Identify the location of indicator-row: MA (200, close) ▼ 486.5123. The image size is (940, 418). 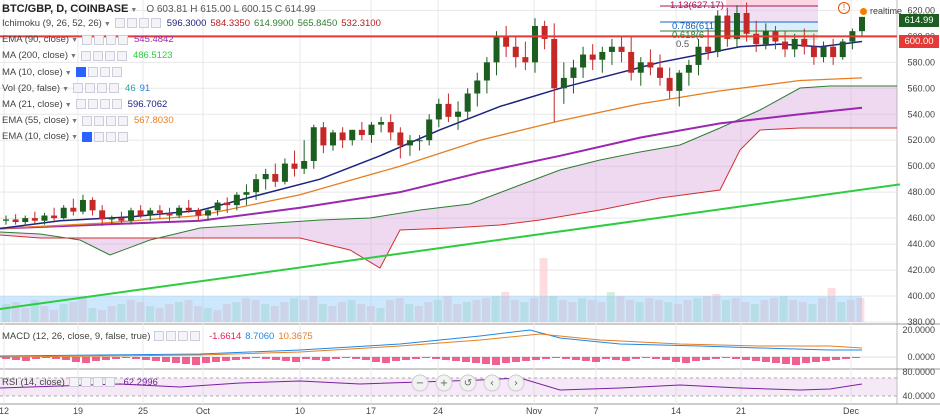
(87, 55).